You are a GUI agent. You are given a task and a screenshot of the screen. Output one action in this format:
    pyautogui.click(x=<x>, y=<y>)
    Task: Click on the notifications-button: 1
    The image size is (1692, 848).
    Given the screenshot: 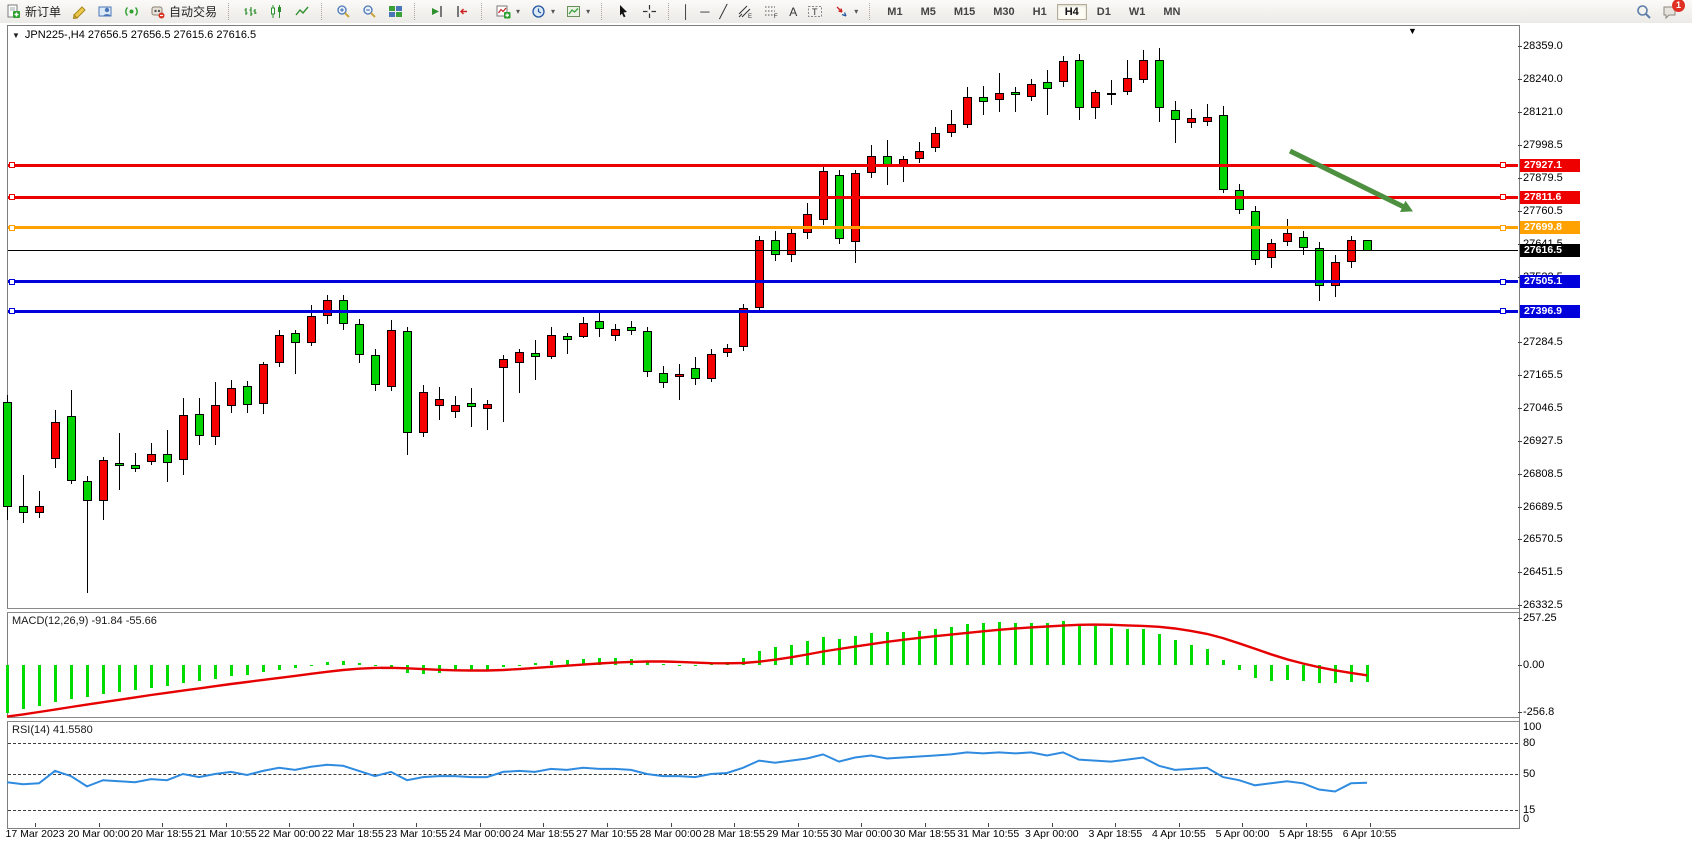 What is the action you would take?
    pyautogui.click(x=1673, y=10)
    